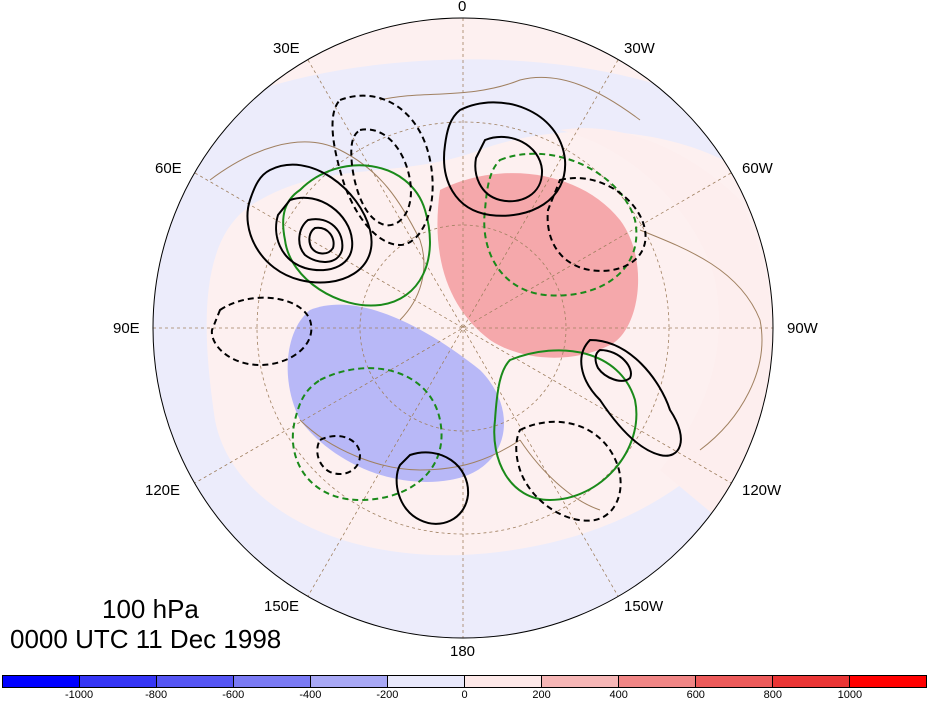 The width and height of the screenshot is (928, 702). What do you see at coordinates (463, 651) in the screenshot?
I see `lon-label-180: 180` at bounding box center [463, 651].